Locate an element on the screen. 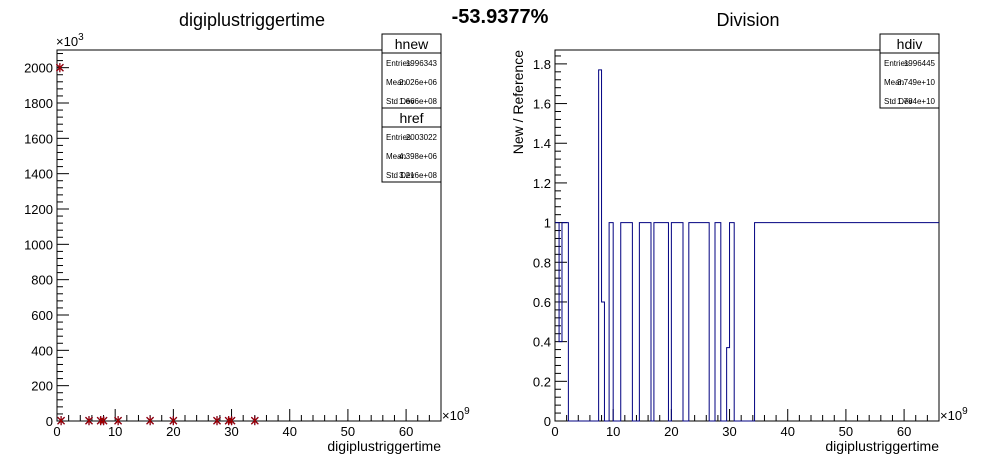 This screenshot has width=996, height=472. stats-value: 1996343 is located at coordinates (422, 63).